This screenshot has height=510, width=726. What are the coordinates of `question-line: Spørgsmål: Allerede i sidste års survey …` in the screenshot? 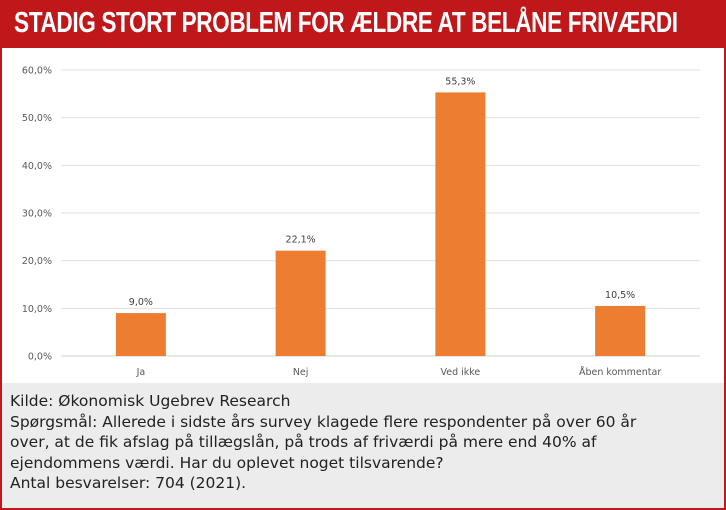 It's located at (323, 421).